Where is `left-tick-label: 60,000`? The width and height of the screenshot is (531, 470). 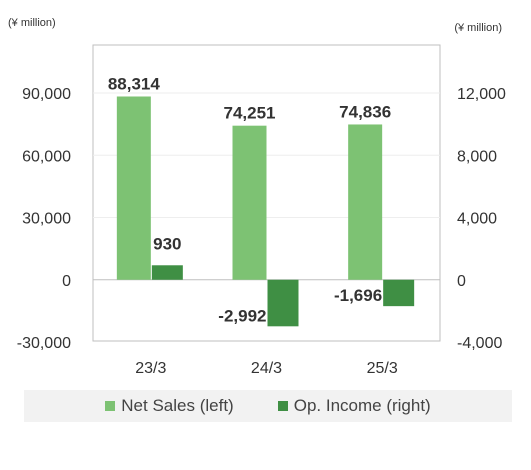
left-tick-label: 60,000 is located at coordinates (46, 156).